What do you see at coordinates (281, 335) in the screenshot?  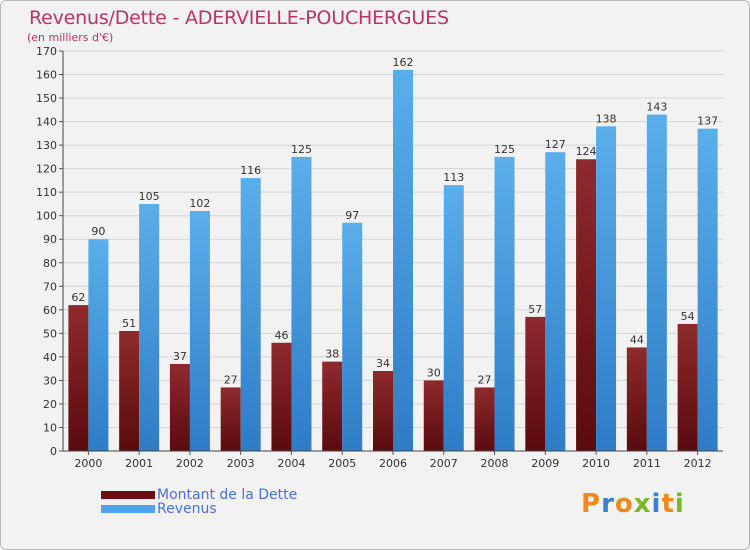 I see `data-label-debt: 46` at bounding box center [281, 335].